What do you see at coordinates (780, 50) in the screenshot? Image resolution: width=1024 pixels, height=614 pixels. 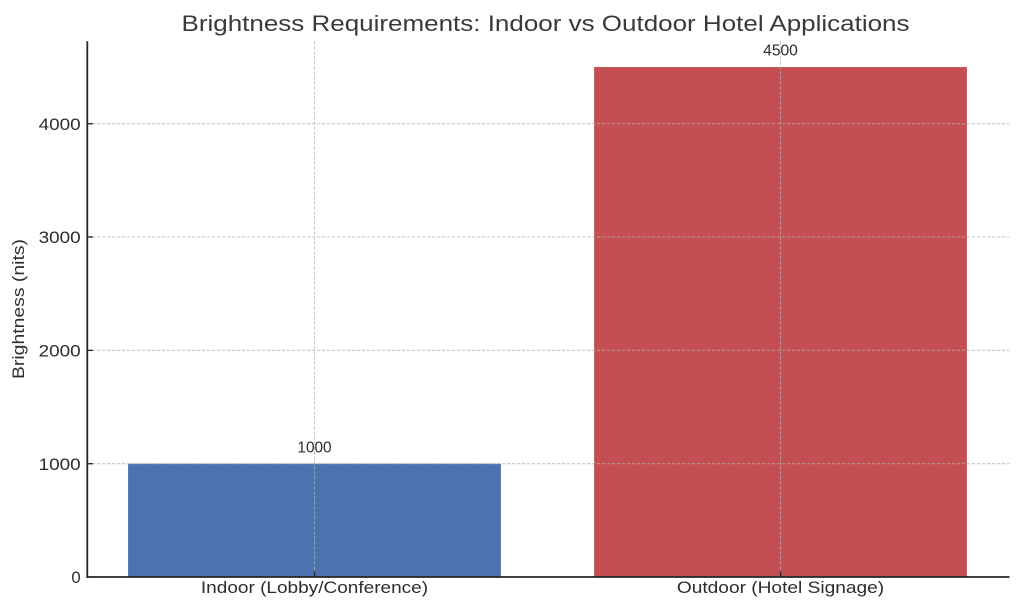 I see `svg-text: 4500` at bounding box center [780, 50].